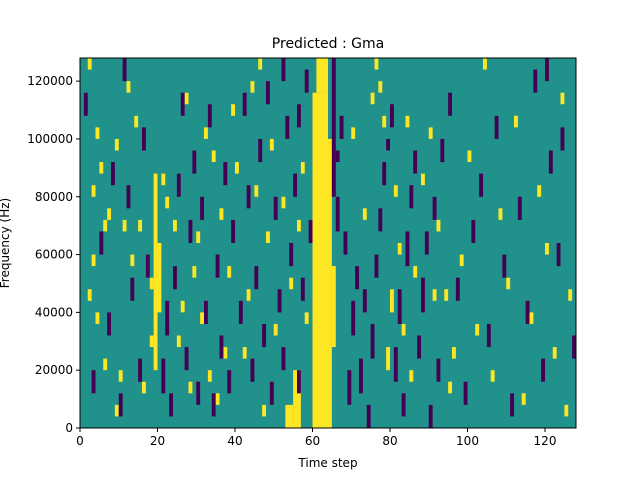 The height and width of the screenshot is (480, 640). What do you see at coordinates (389, 441) in the screenshot?
I see `x-tick-label: 80` at bounding box center [389, 441].